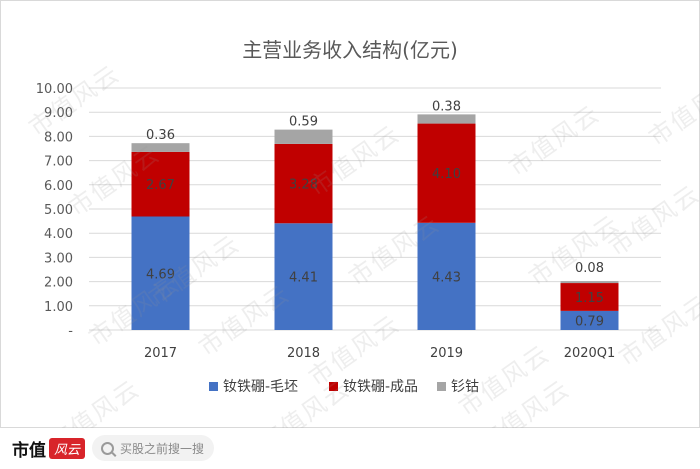  What do you see at coordinates (58, 258) in the screenshot?
I see `y-tick-label: 3.00` at bounding box center [58, 258].